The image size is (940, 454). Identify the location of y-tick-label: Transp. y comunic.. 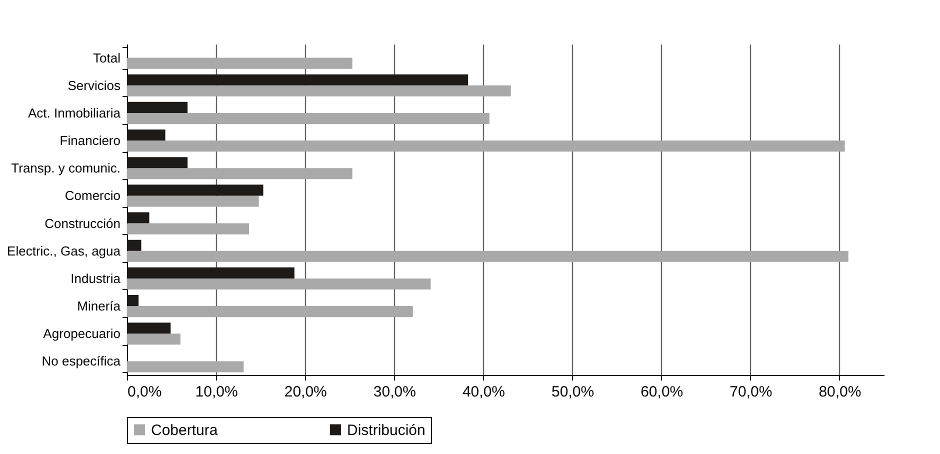
(65, 168).